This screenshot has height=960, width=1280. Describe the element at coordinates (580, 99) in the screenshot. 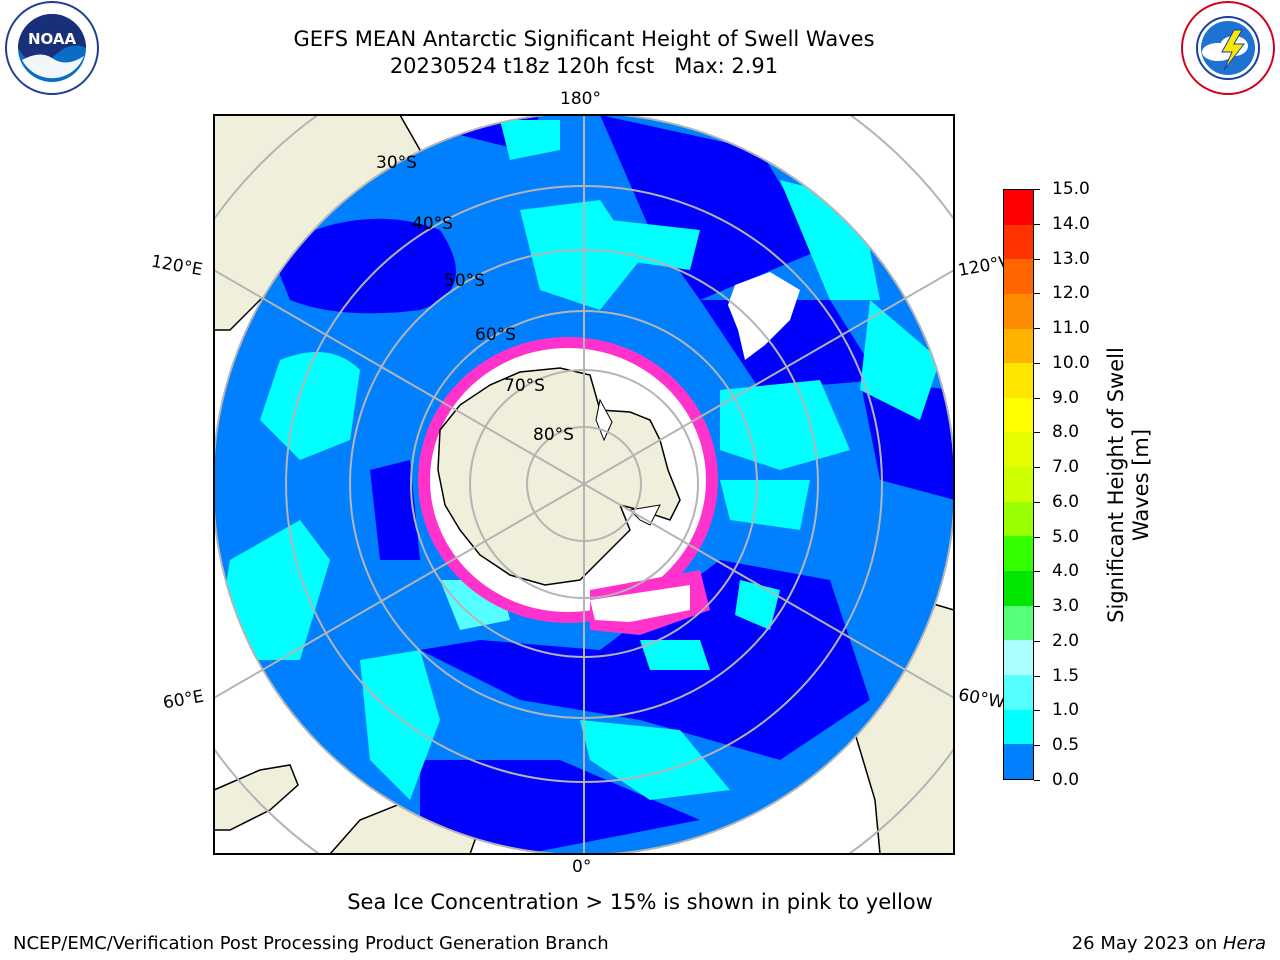

I see `lon-label-180: 180°` at that location.